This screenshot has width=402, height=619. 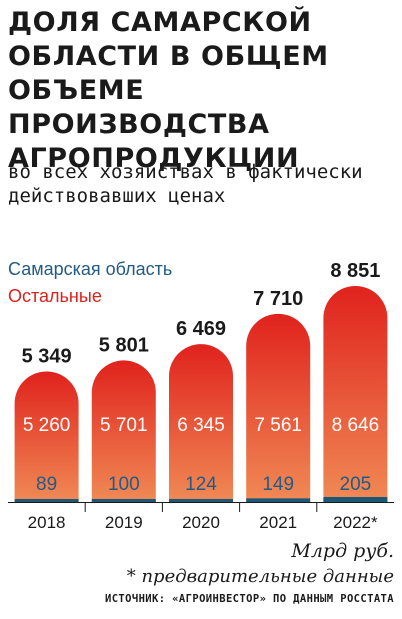 I want to click on x-tick-label: 2022*, so click(x=355, y=522).